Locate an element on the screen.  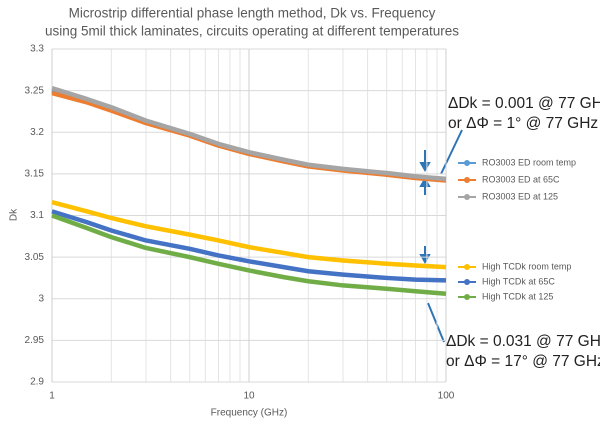
y-tick-label: 3.1 is located at coordinates (37, 215).